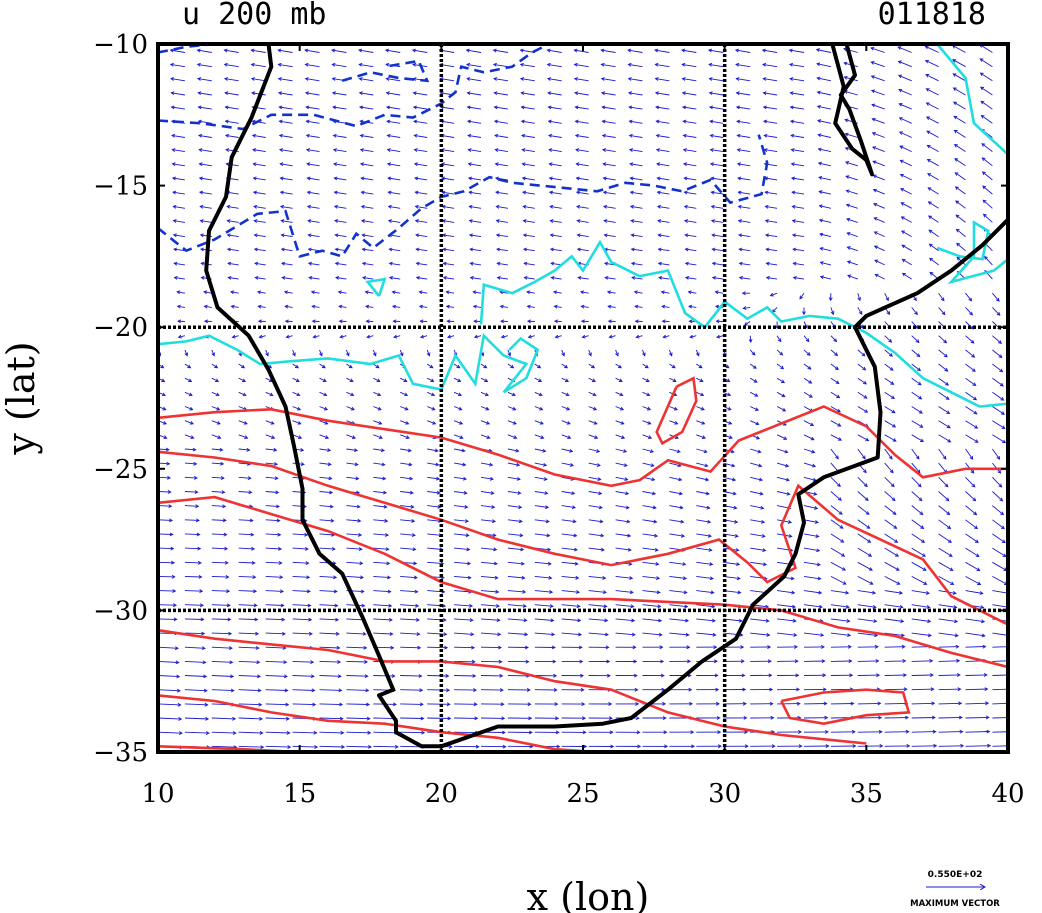 The height and width of the screenshot is (913, 1042). Describe the element at coordinates (845, 707) in the screenshot. I see `positive-contour` at that location.